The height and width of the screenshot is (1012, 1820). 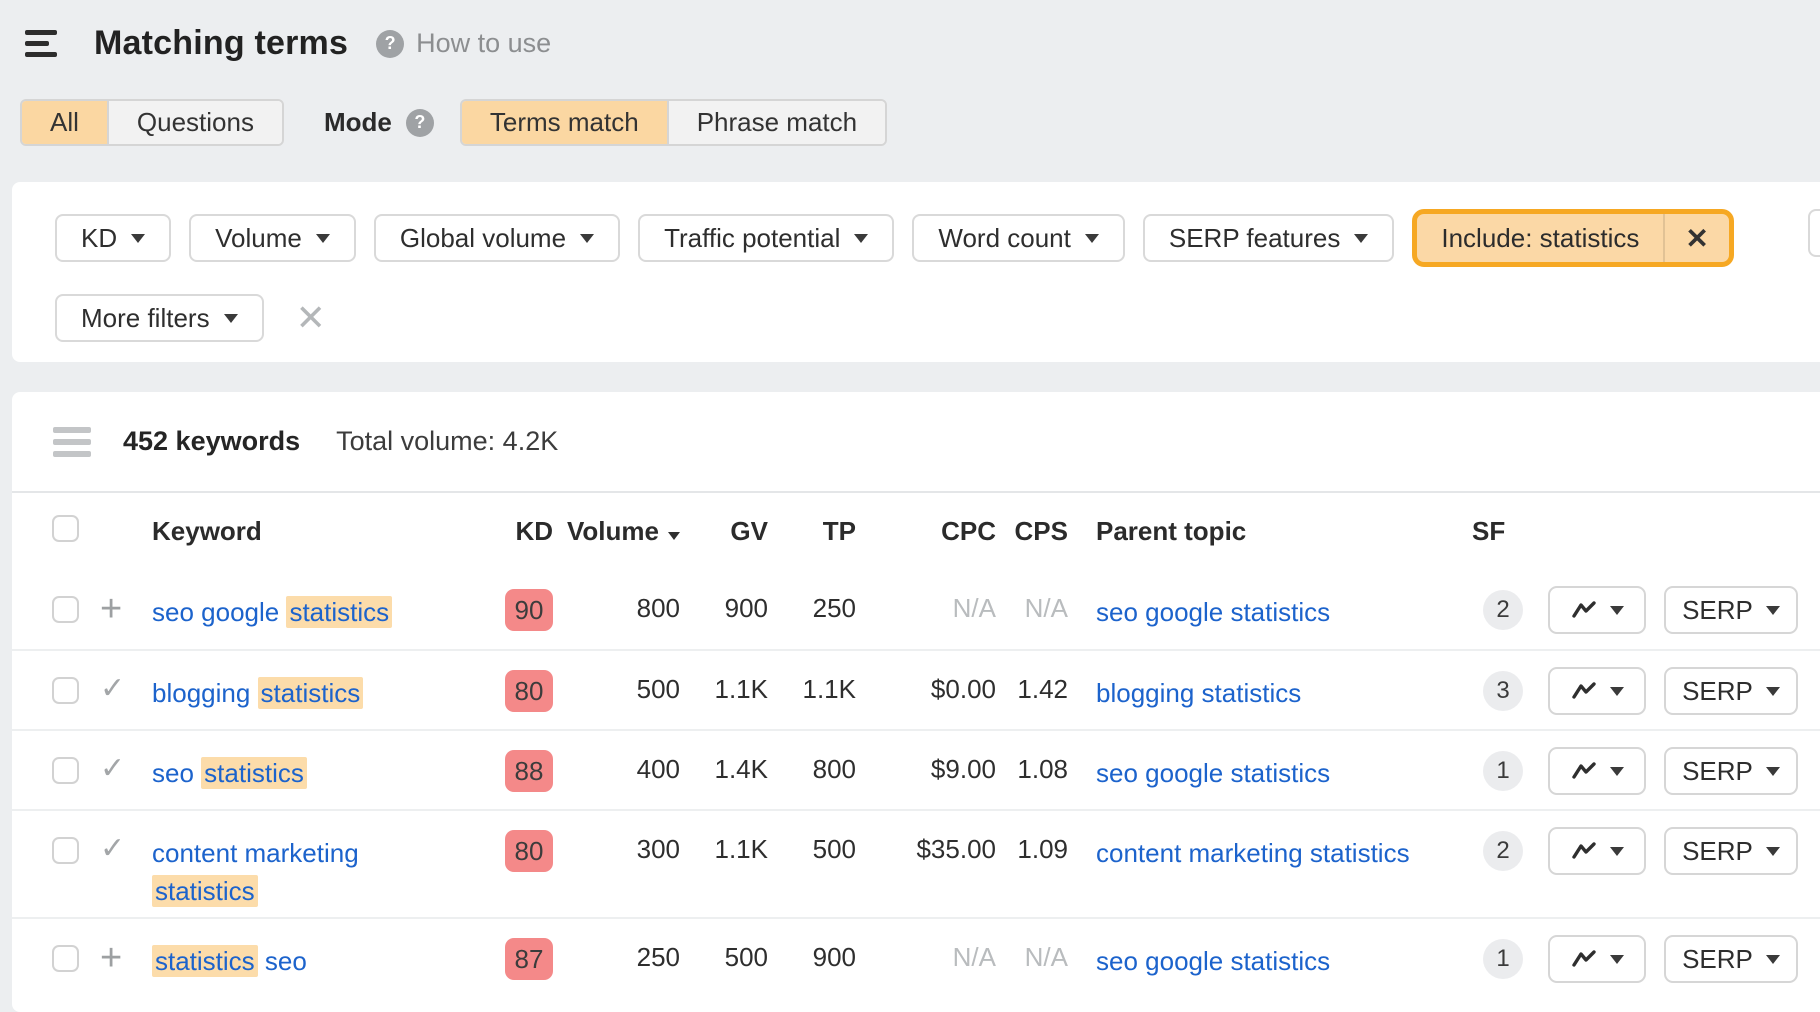 What do you see at coordinates (419, 122) in the screenshot?
I see `mode-help-icon: ?` at bounding box center [419, 122].